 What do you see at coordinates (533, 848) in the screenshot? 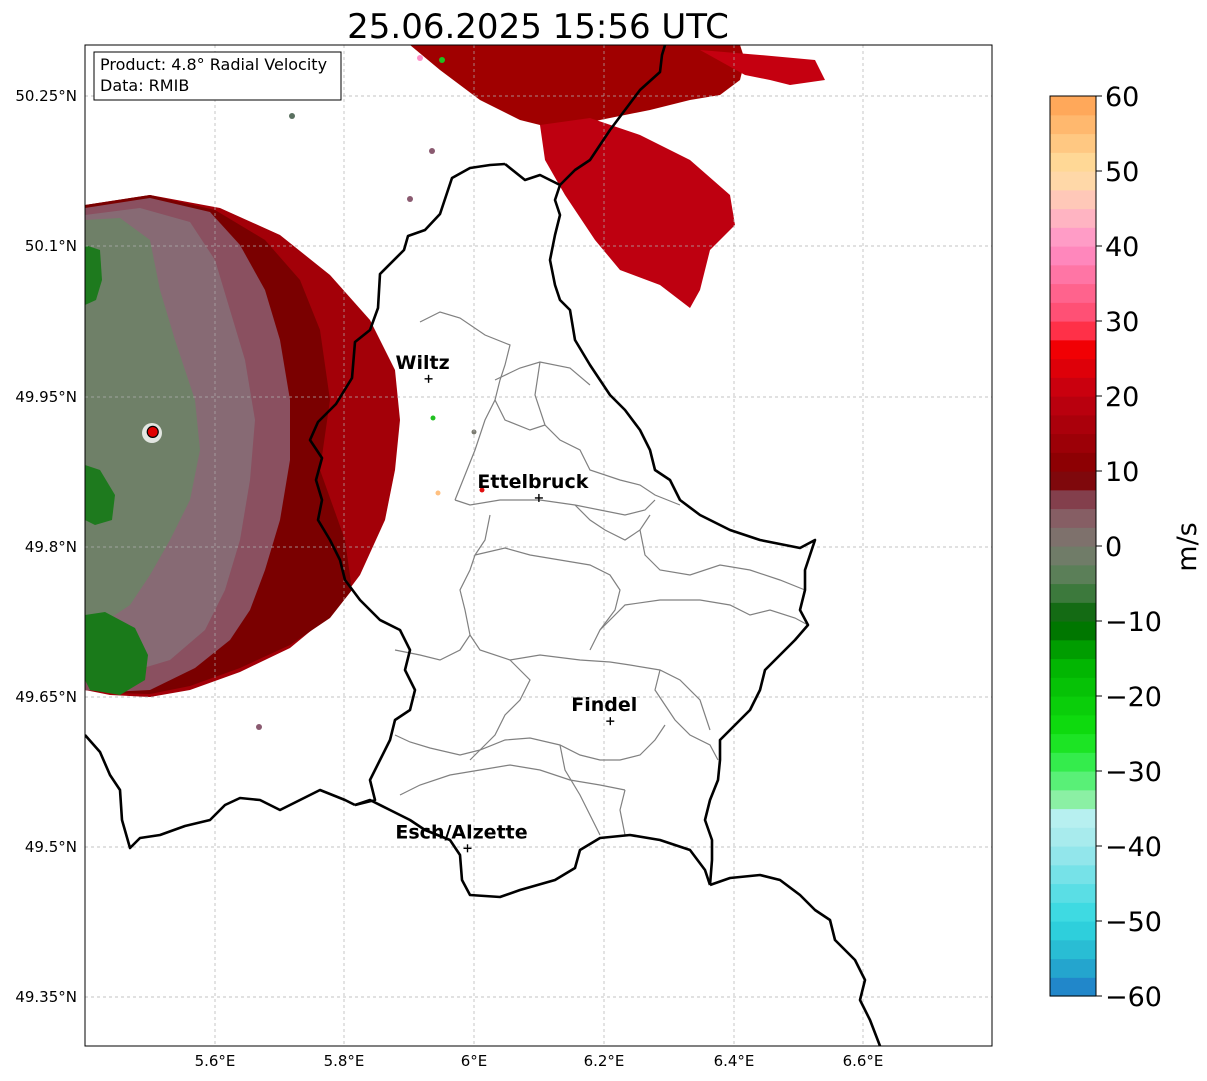
I see `border-lu-fr` at bounding box center [533, 848].